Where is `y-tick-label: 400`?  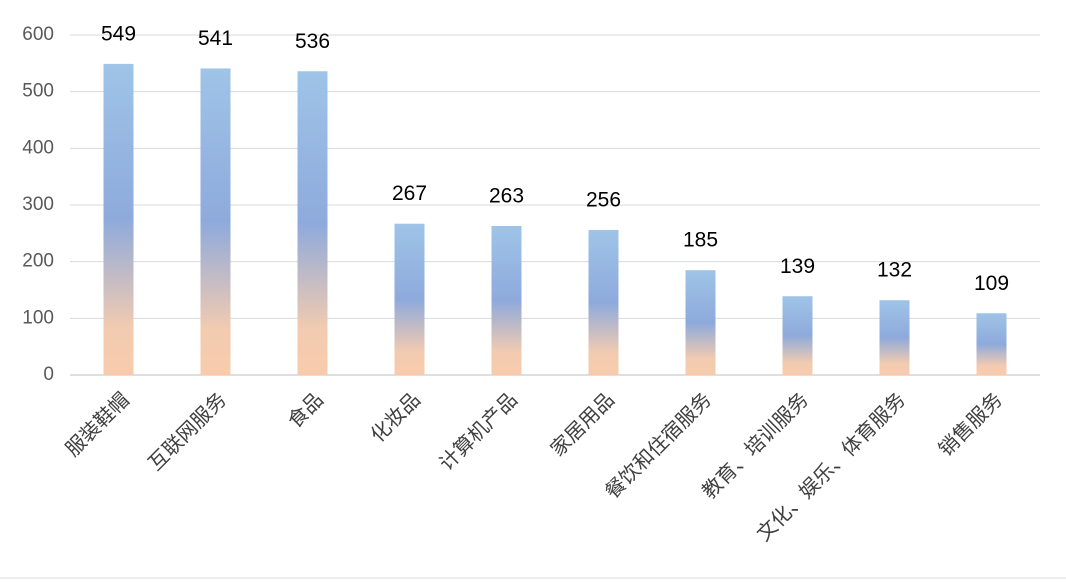
y-tick-label: 400 is located at coordinates (38, 147).